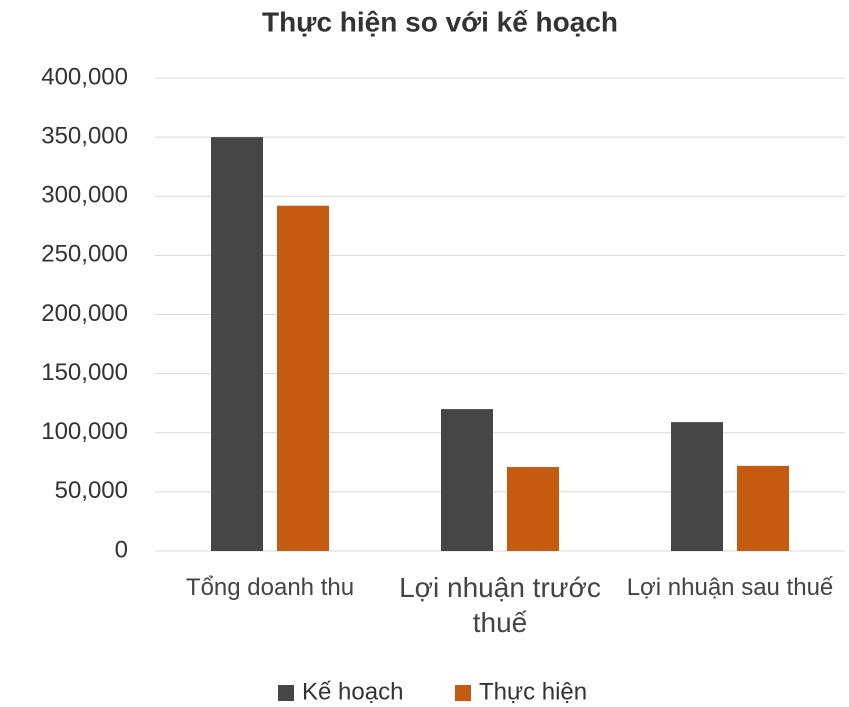 This screenshot has height=707, width=849. What do you see at coordinates (84, 431) in the screenshot?
I see `y-tick-label: 100,000` at bounding box center [84, 431].